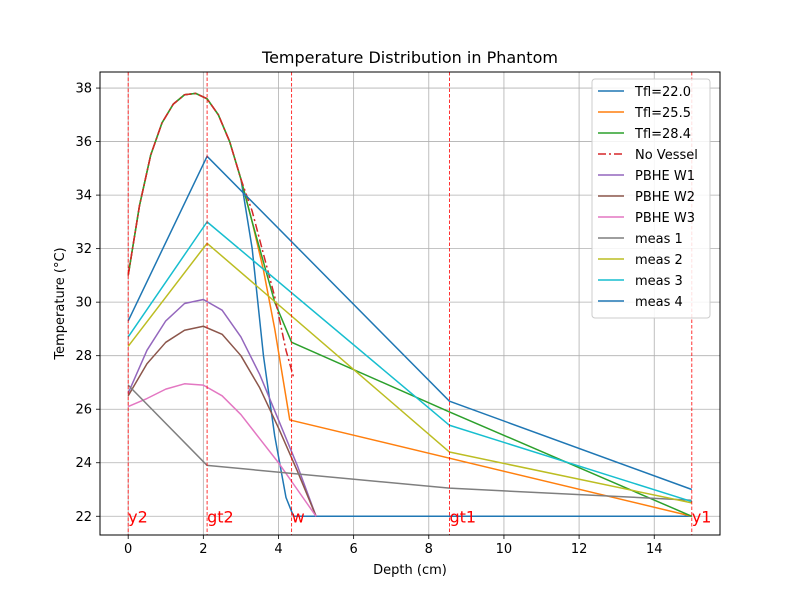 The image size is (800, 600). What do you see at coordinates (83, 303) in the screenshot?
I see `y-tick-label: 30` at bounding box center [83, 303].